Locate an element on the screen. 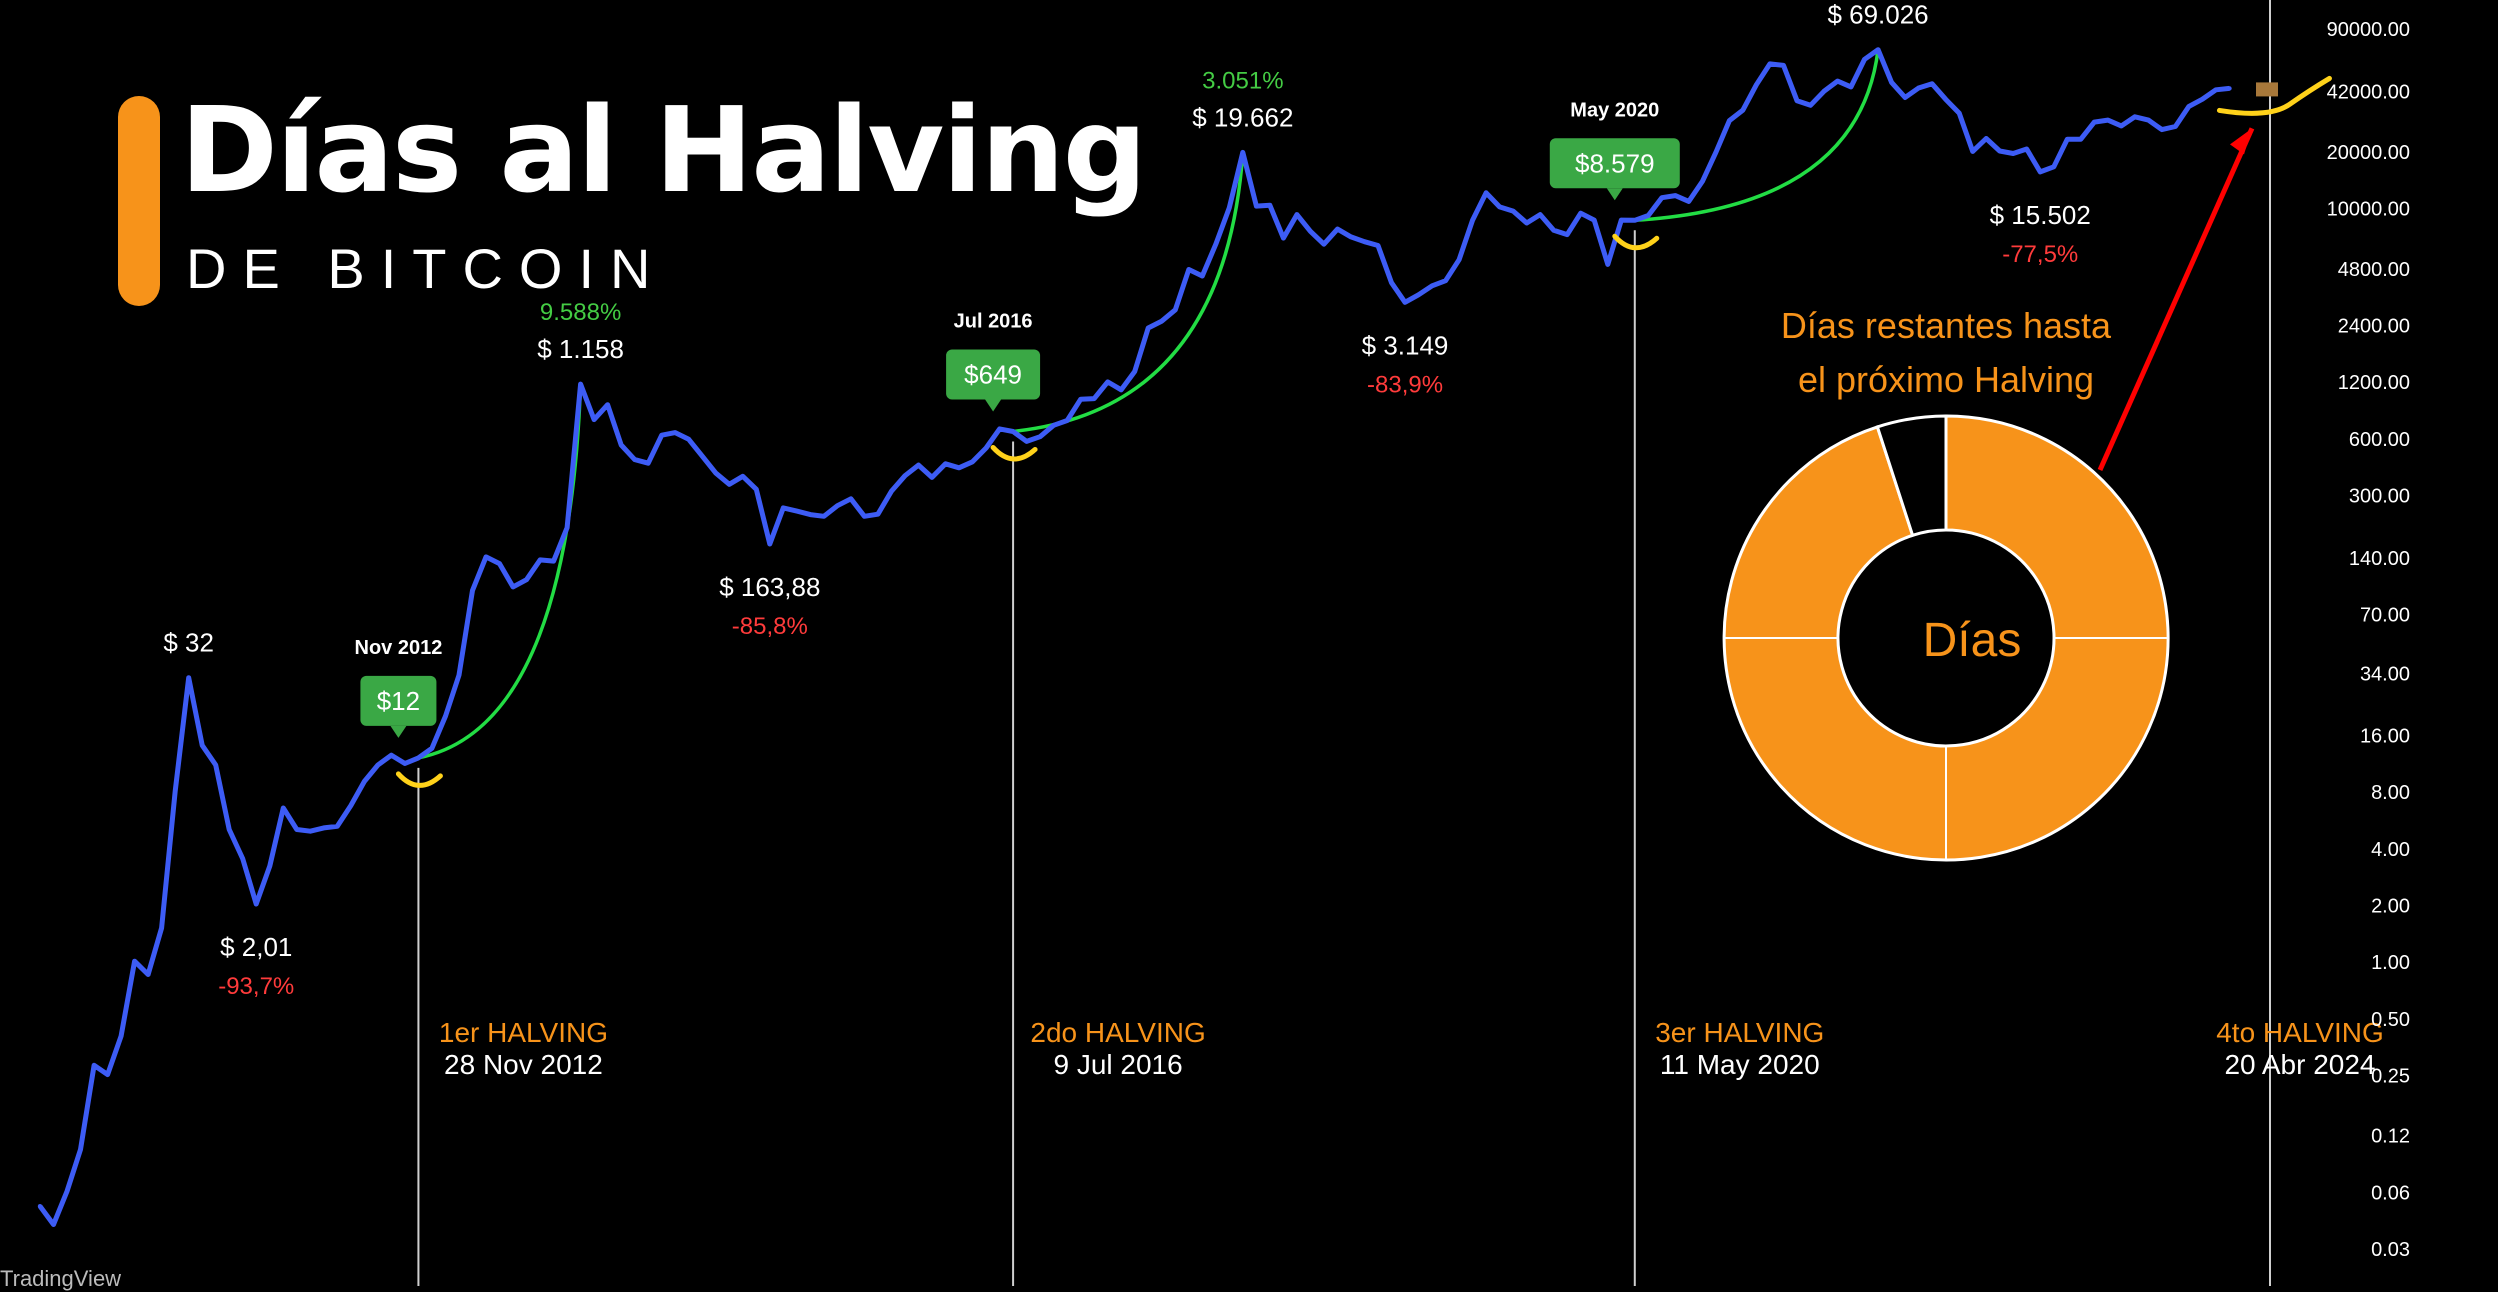  peak-price-label: $ 32 is located at coordinates (188, 643).